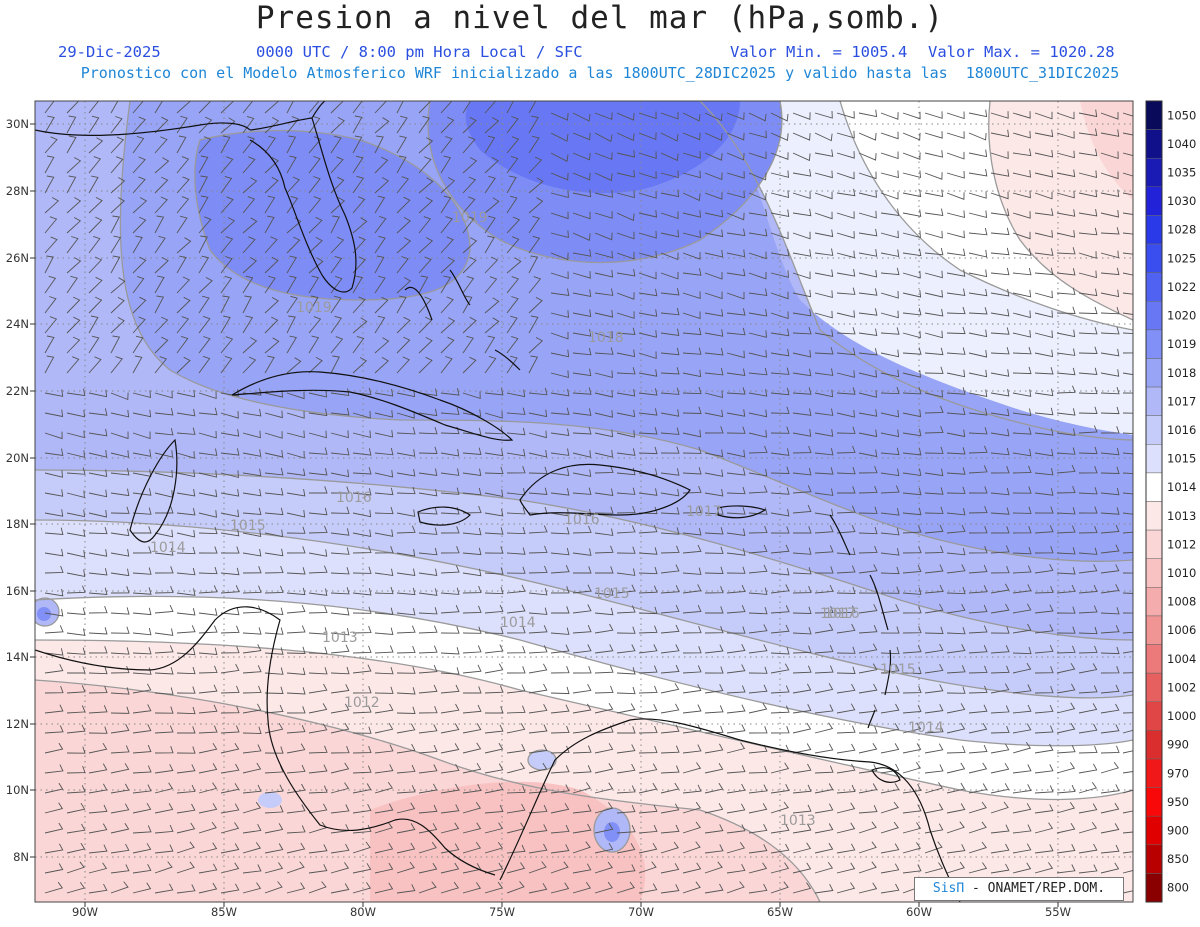 The width and height of the screenshot is (1200, 927). I want to click on florida-coast, so click(303, 205).